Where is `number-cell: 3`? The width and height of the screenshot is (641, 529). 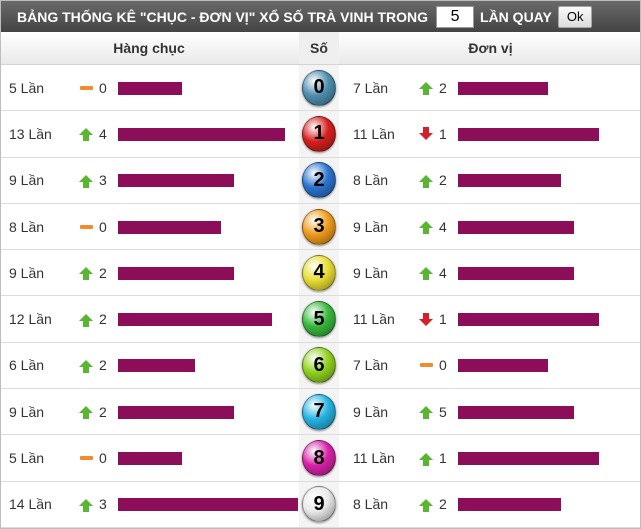
number-cell: 3 is located at coordinates (319, 226).